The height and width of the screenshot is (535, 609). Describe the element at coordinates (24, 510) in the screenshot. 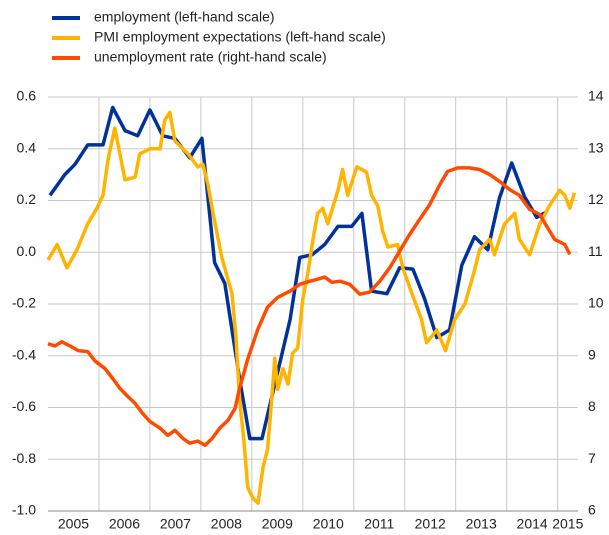

I see `y-tick-label: -1.0` at that location.